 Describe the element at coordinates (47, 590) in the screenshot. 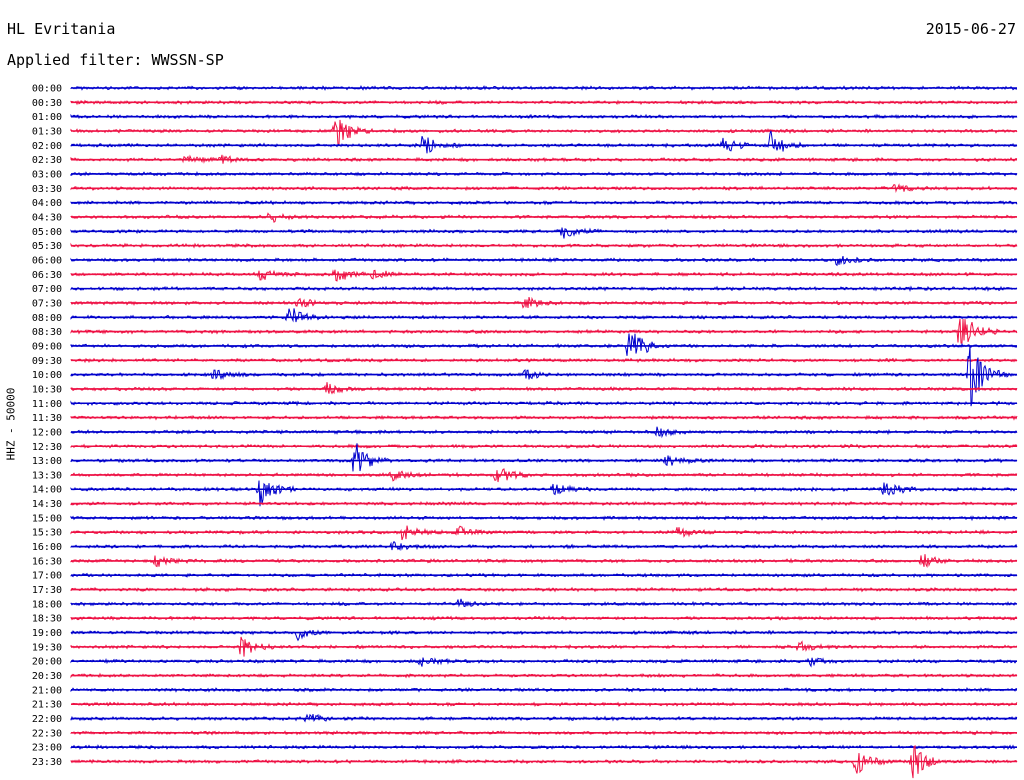

I see `row-time-label: 17:30` at that location.